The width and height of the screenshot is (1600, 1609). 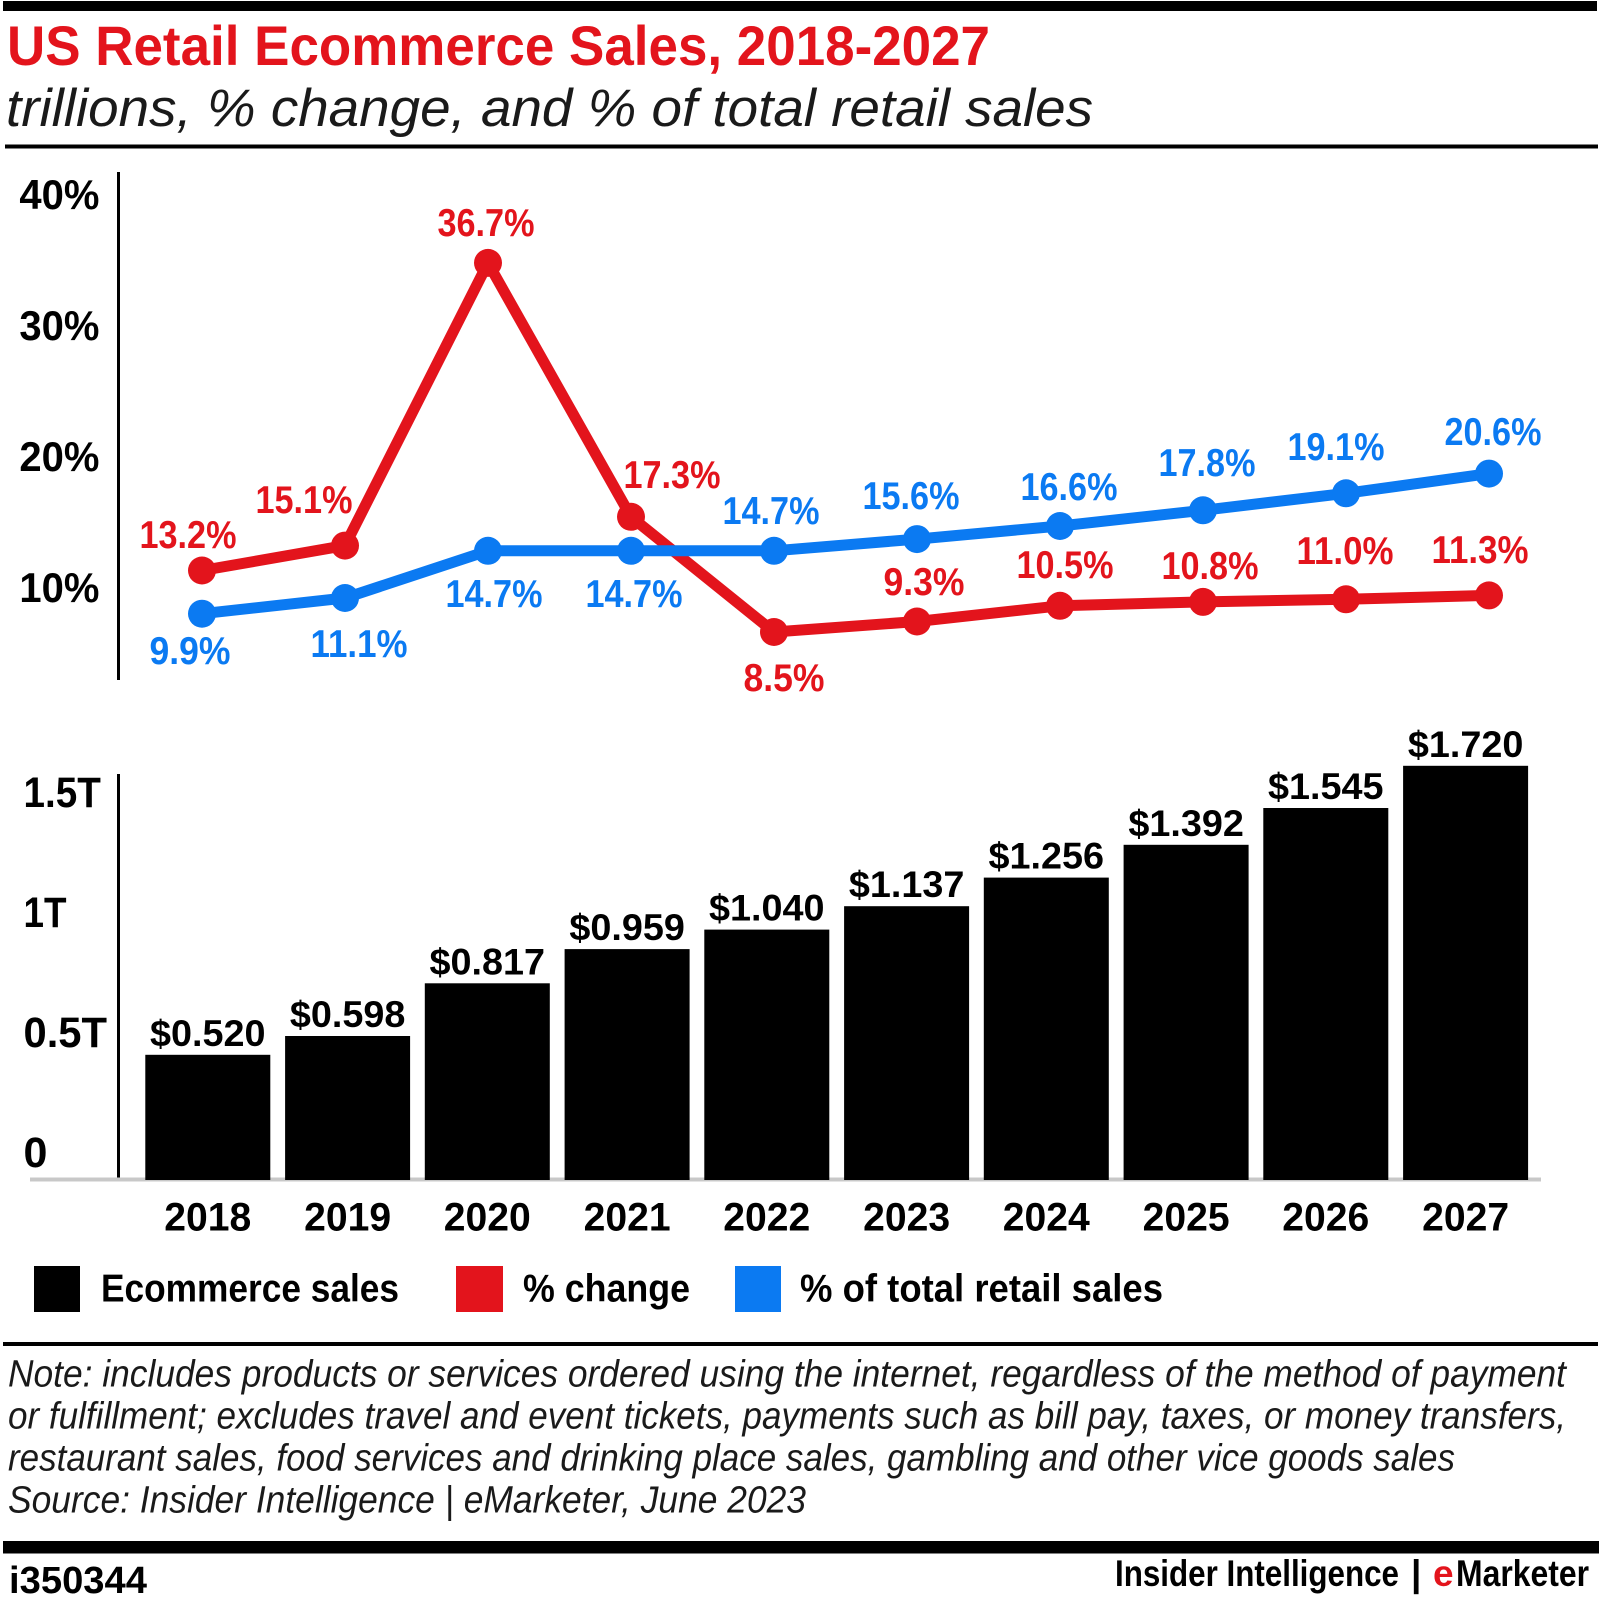 What do you see at coordinates (1443, 1573) in the screenshot?
I see `svg-text: e` at bounding box center [1443, 1573].